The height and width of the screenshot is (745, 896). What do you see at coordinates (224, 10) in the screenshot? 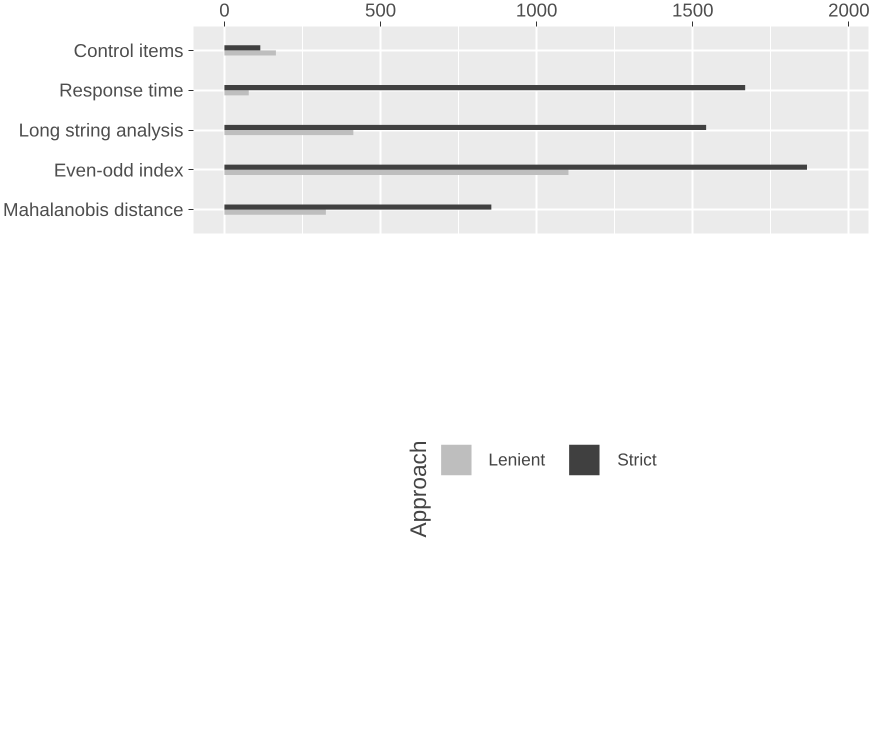
I see `x-tick-label: 0` at bounding box center [224, 10].